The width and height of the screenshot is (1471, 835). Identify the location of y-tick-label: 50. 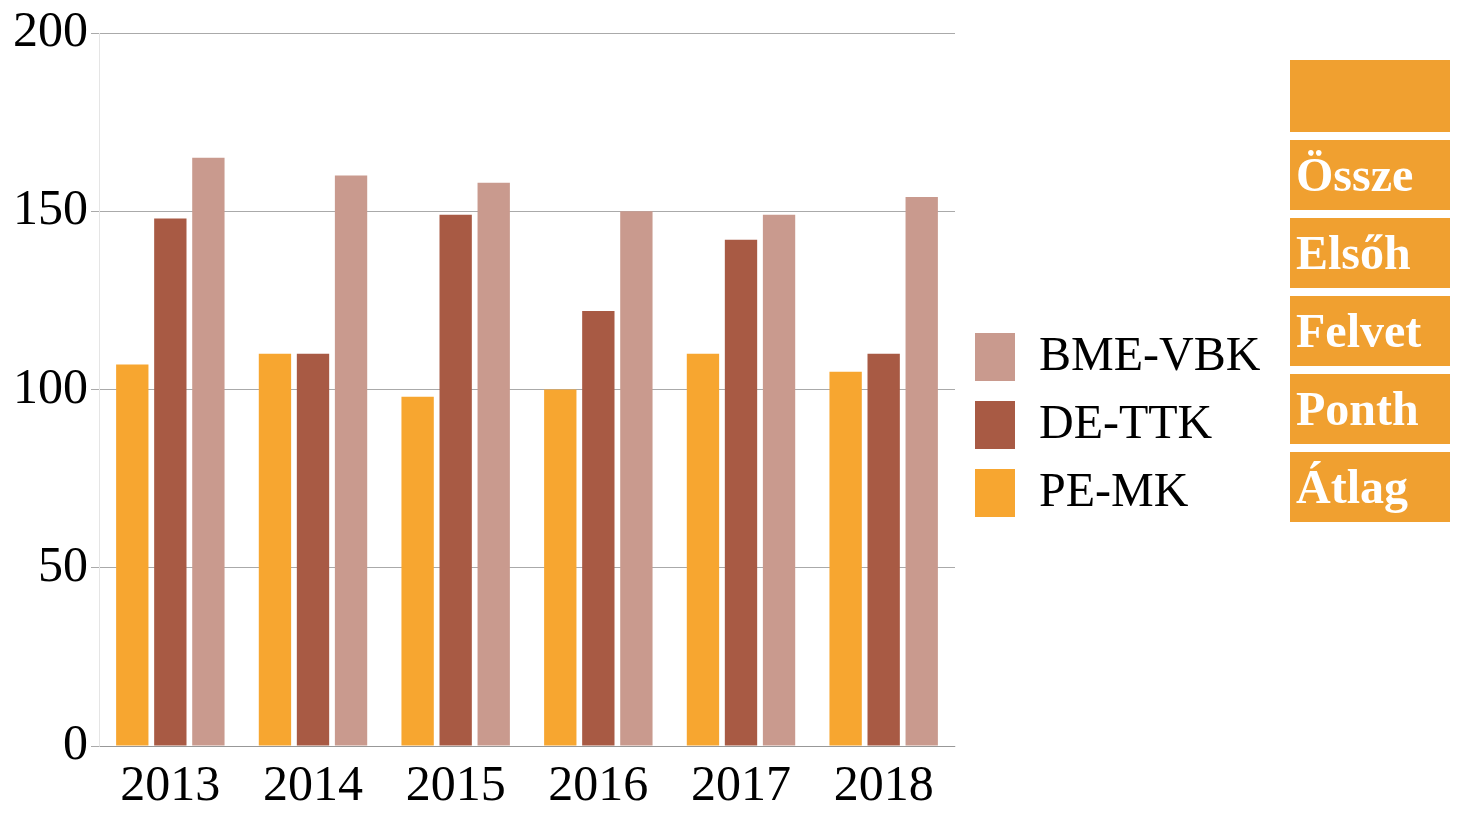
(63, 563).